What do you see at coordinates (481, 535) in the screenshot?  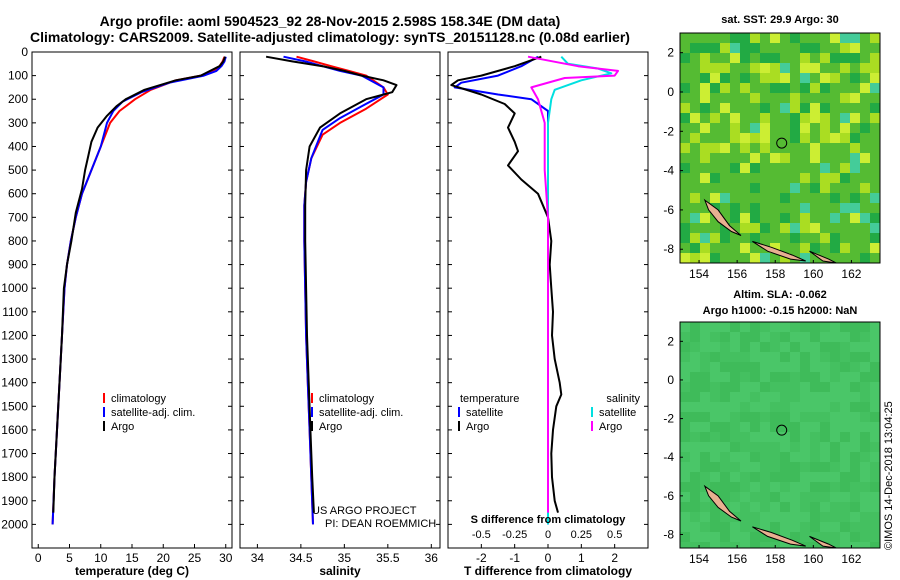 I see `top-tick-label: -0.5` at bounding box center [481, 535].